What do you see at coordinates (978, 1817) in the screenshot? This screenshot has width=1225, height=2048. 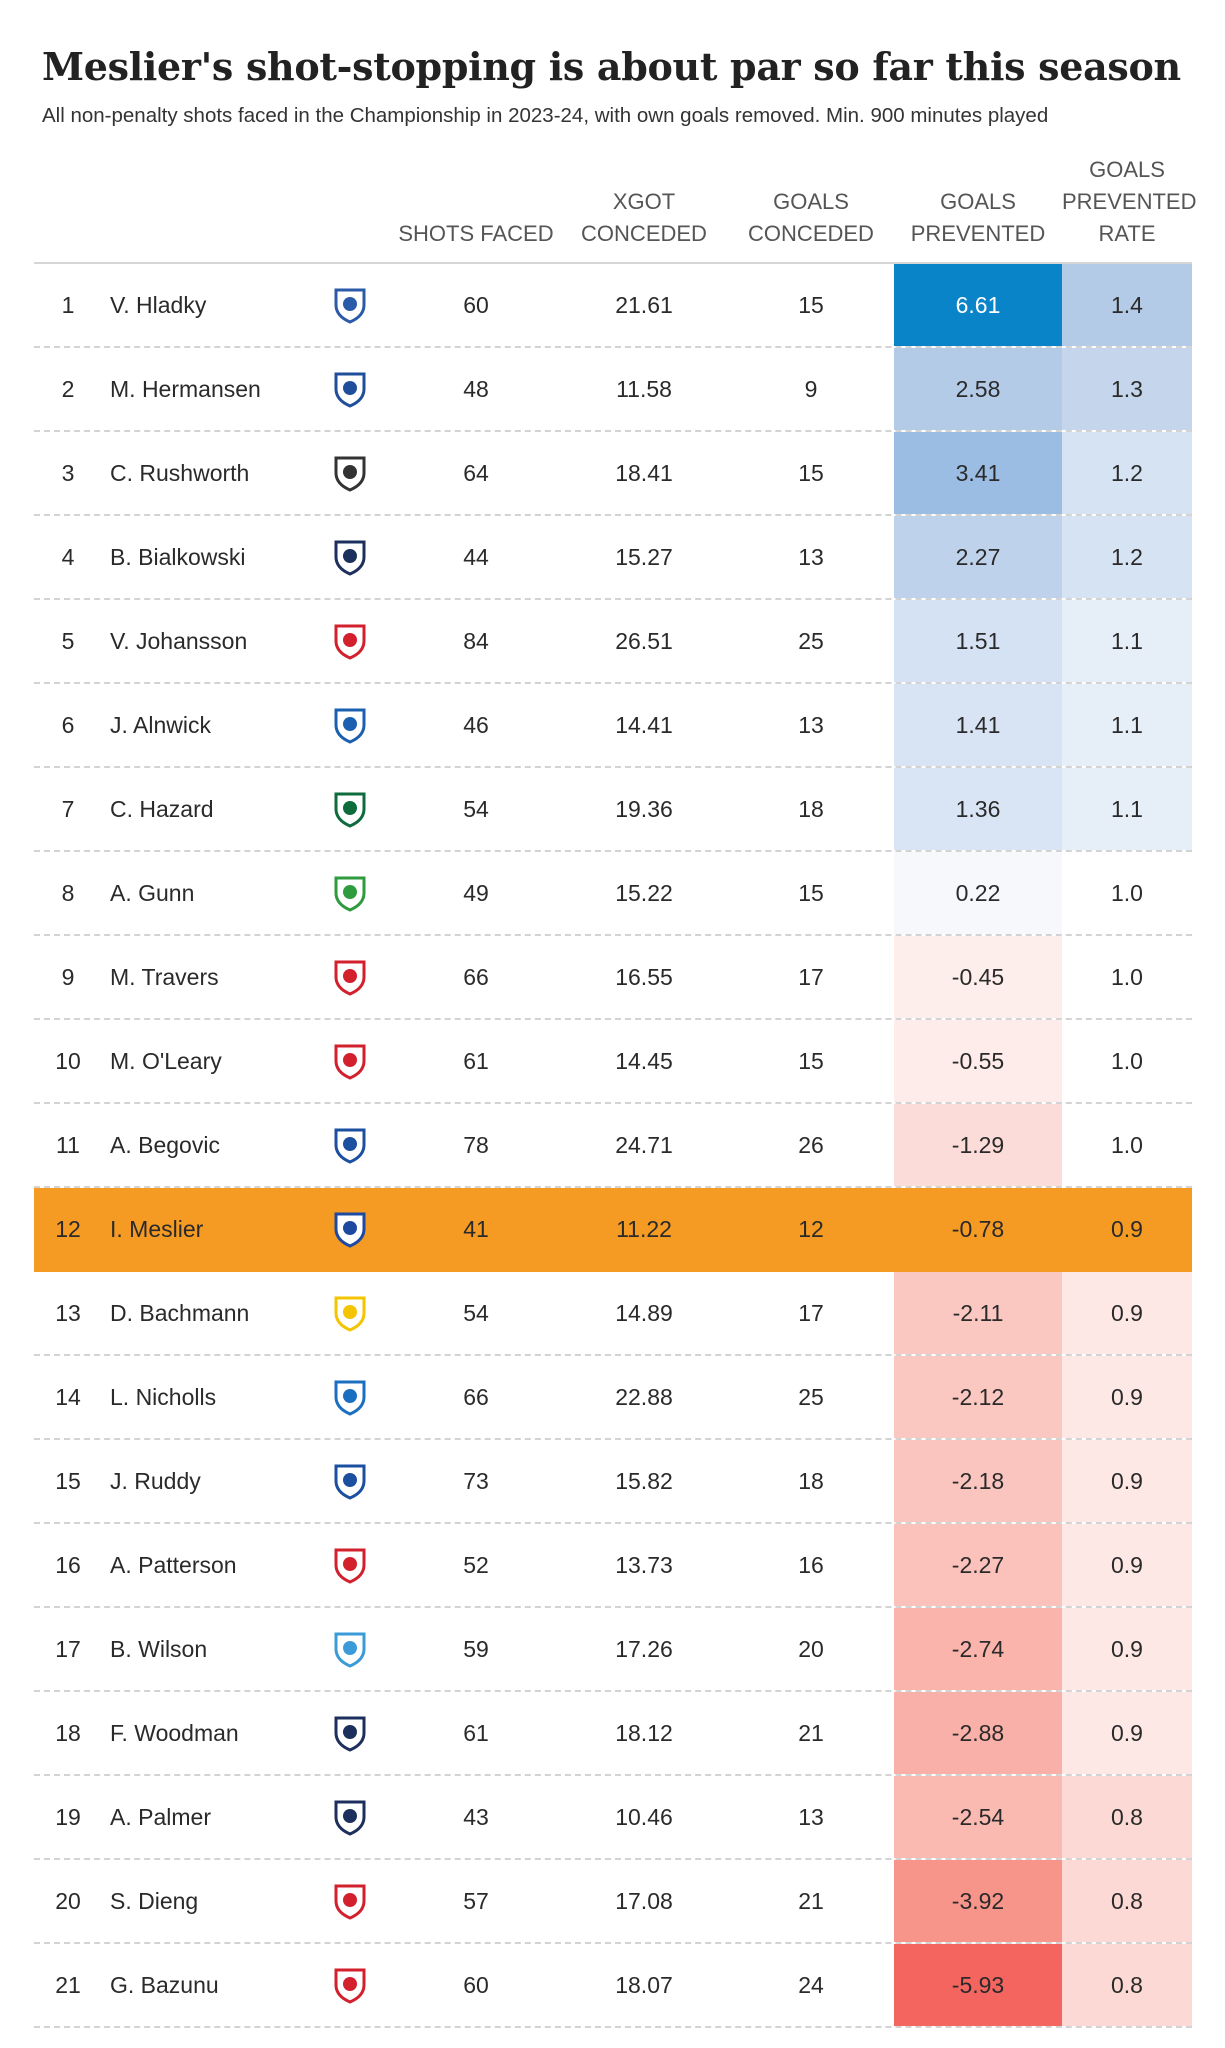 I see `goals-prevented-cell: -2.54` at bounding box center [978, 1817].